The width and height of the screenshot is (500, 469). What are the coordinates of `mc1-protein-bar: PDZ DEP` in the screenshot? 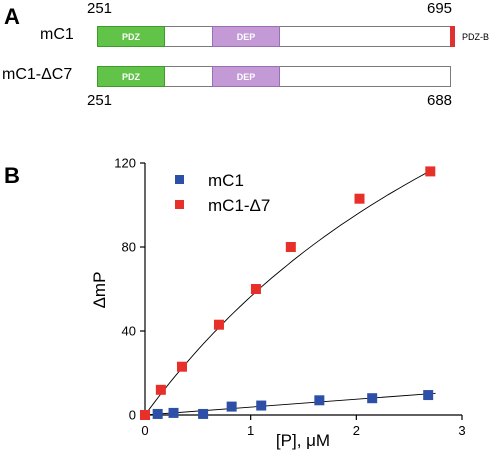 It's located at (274, 36).